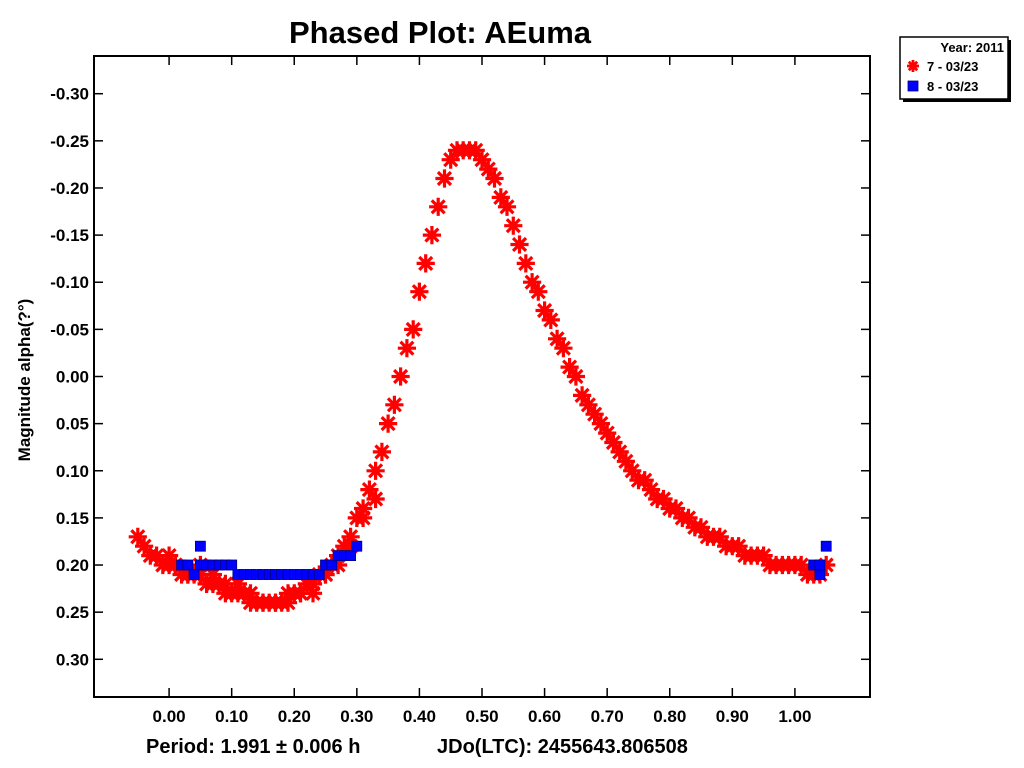 The width and height of the screenshot is (1024, 768). Describe the element at coordinates (69, 188) in the screenshot. I see `y-tick-label: -0.20` at that location.